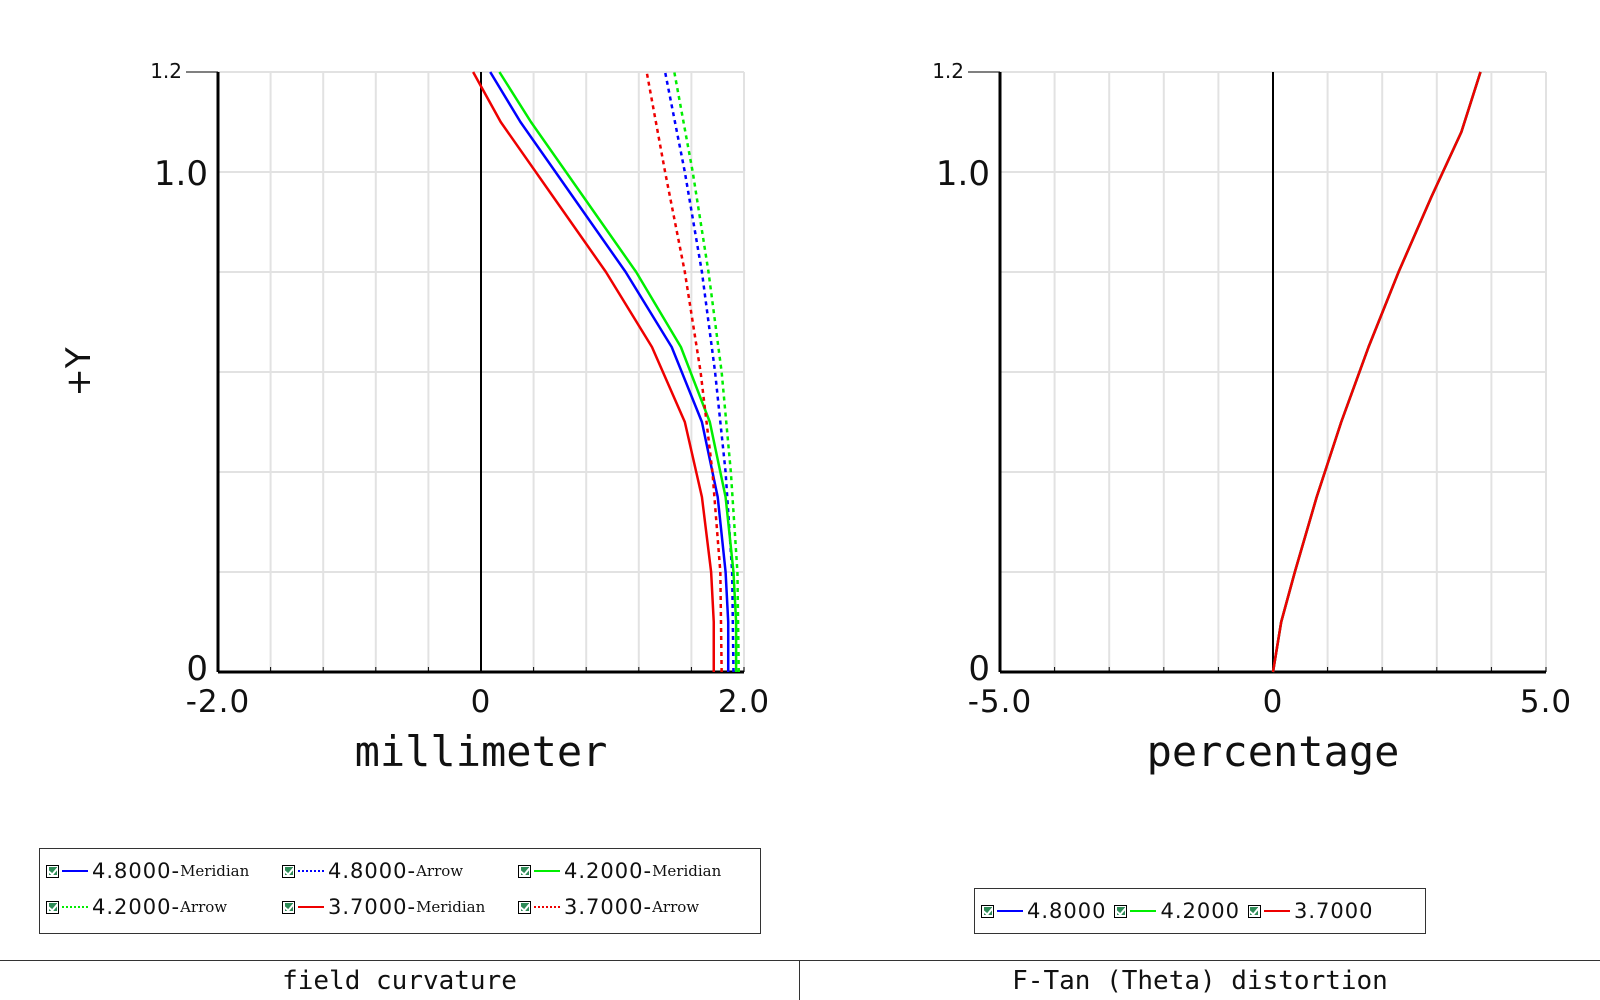 This screenshot has width=1600, height=1000. Describe the element at coordinates (684, 372) in the screenshot. I see `series-line-3-7000-arrow` at that location.